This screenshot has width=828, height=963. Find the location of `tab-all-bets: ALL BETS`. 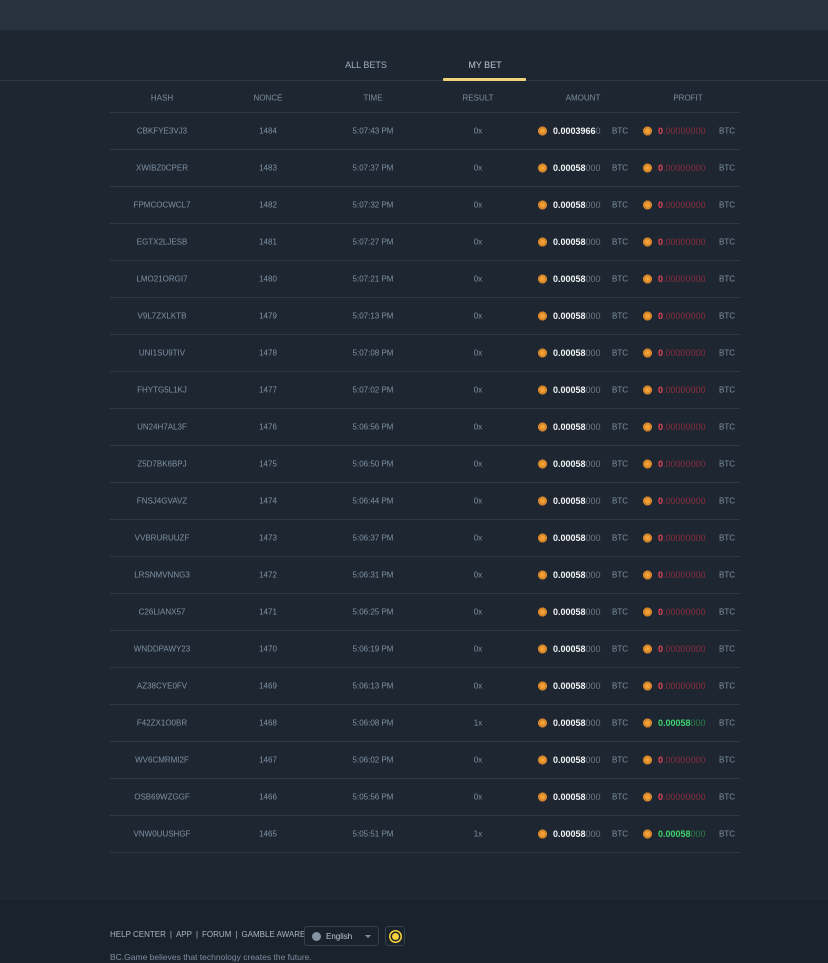

tab-all-bets: ALL BETS is located at coordinates (366, 65).